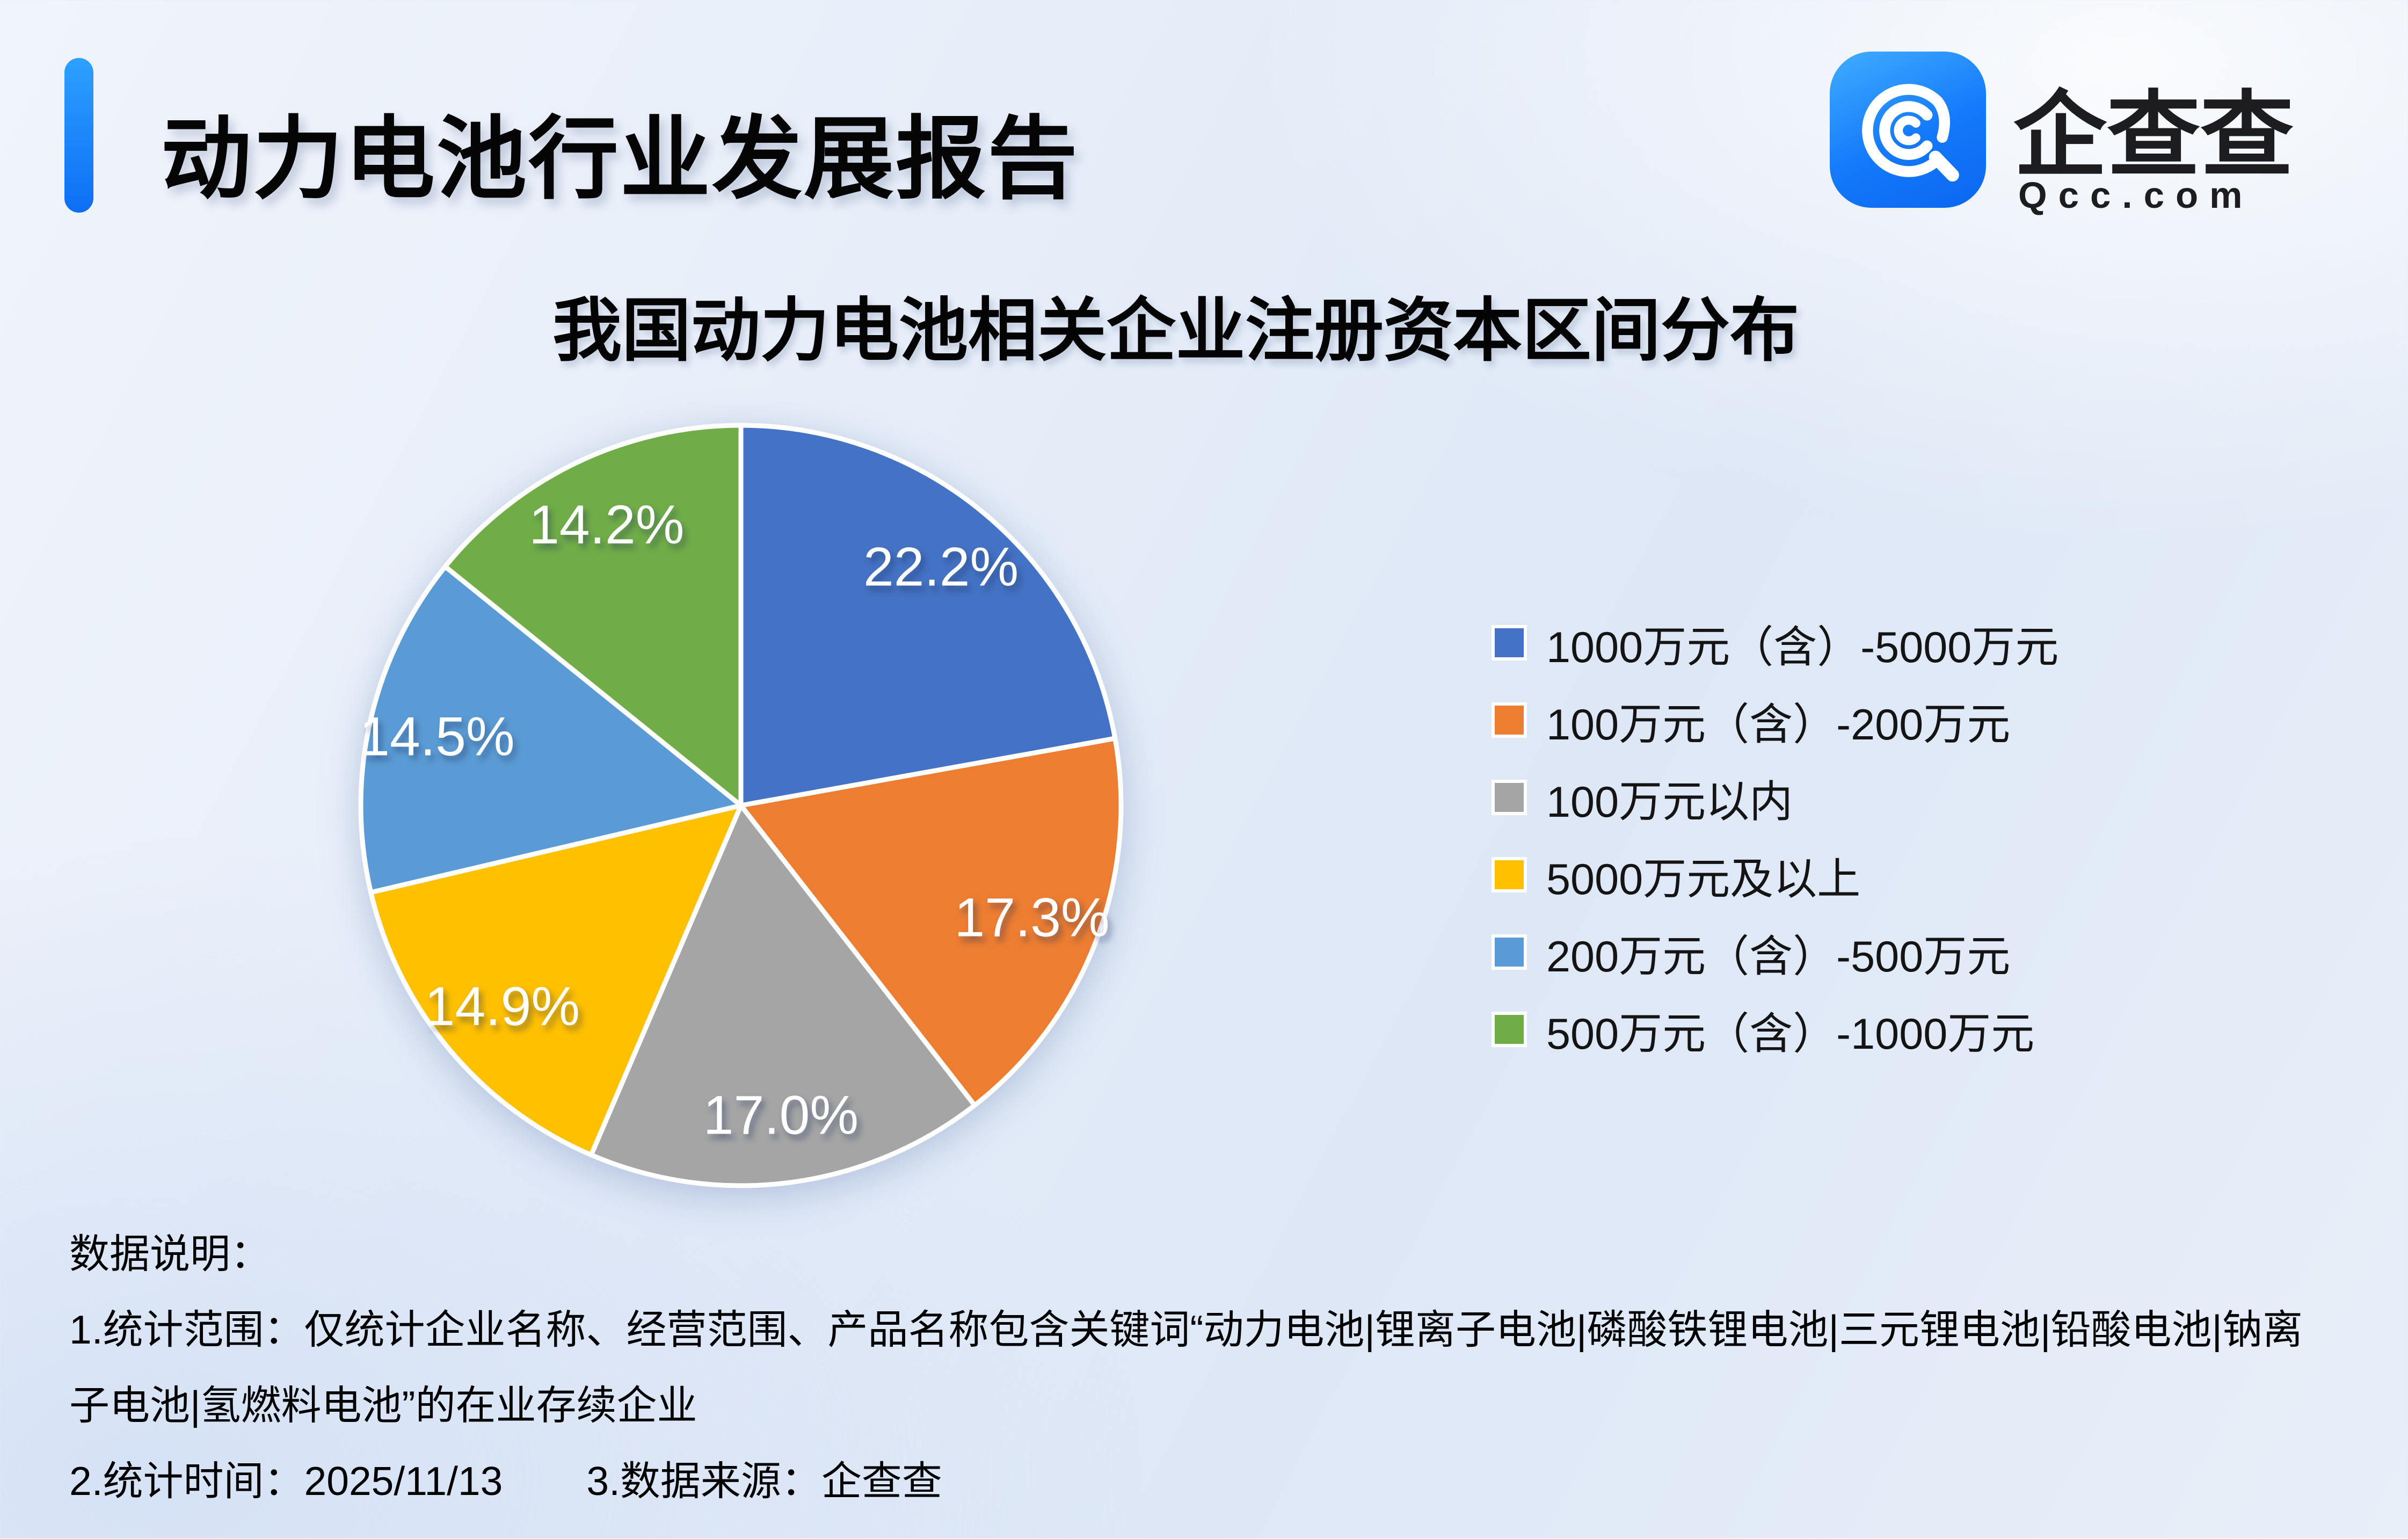 The height and width of the screenshot is (1539, 2408). What do you see at coordinates (1703, 878) in the screenshot?
I see `legend-label: 5000万元及以上` at bounding box center [1703, 878].